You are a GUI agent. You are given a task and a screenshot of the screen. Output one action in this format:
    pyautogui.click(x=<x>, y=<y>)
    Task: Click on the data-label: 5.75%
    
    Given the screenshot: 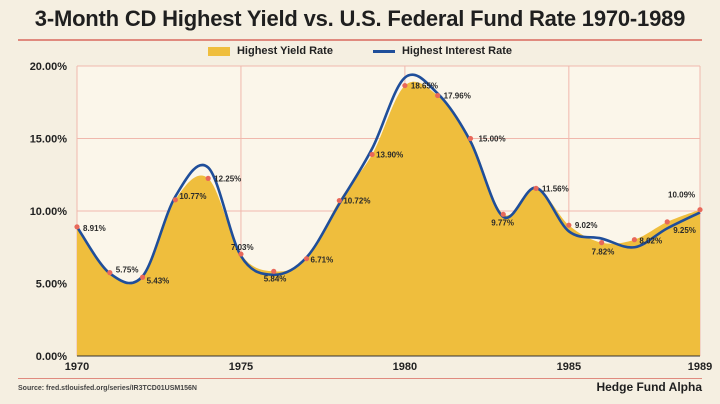 What is the action you would take?
    pyautogui.click(x=127, y=270)
    